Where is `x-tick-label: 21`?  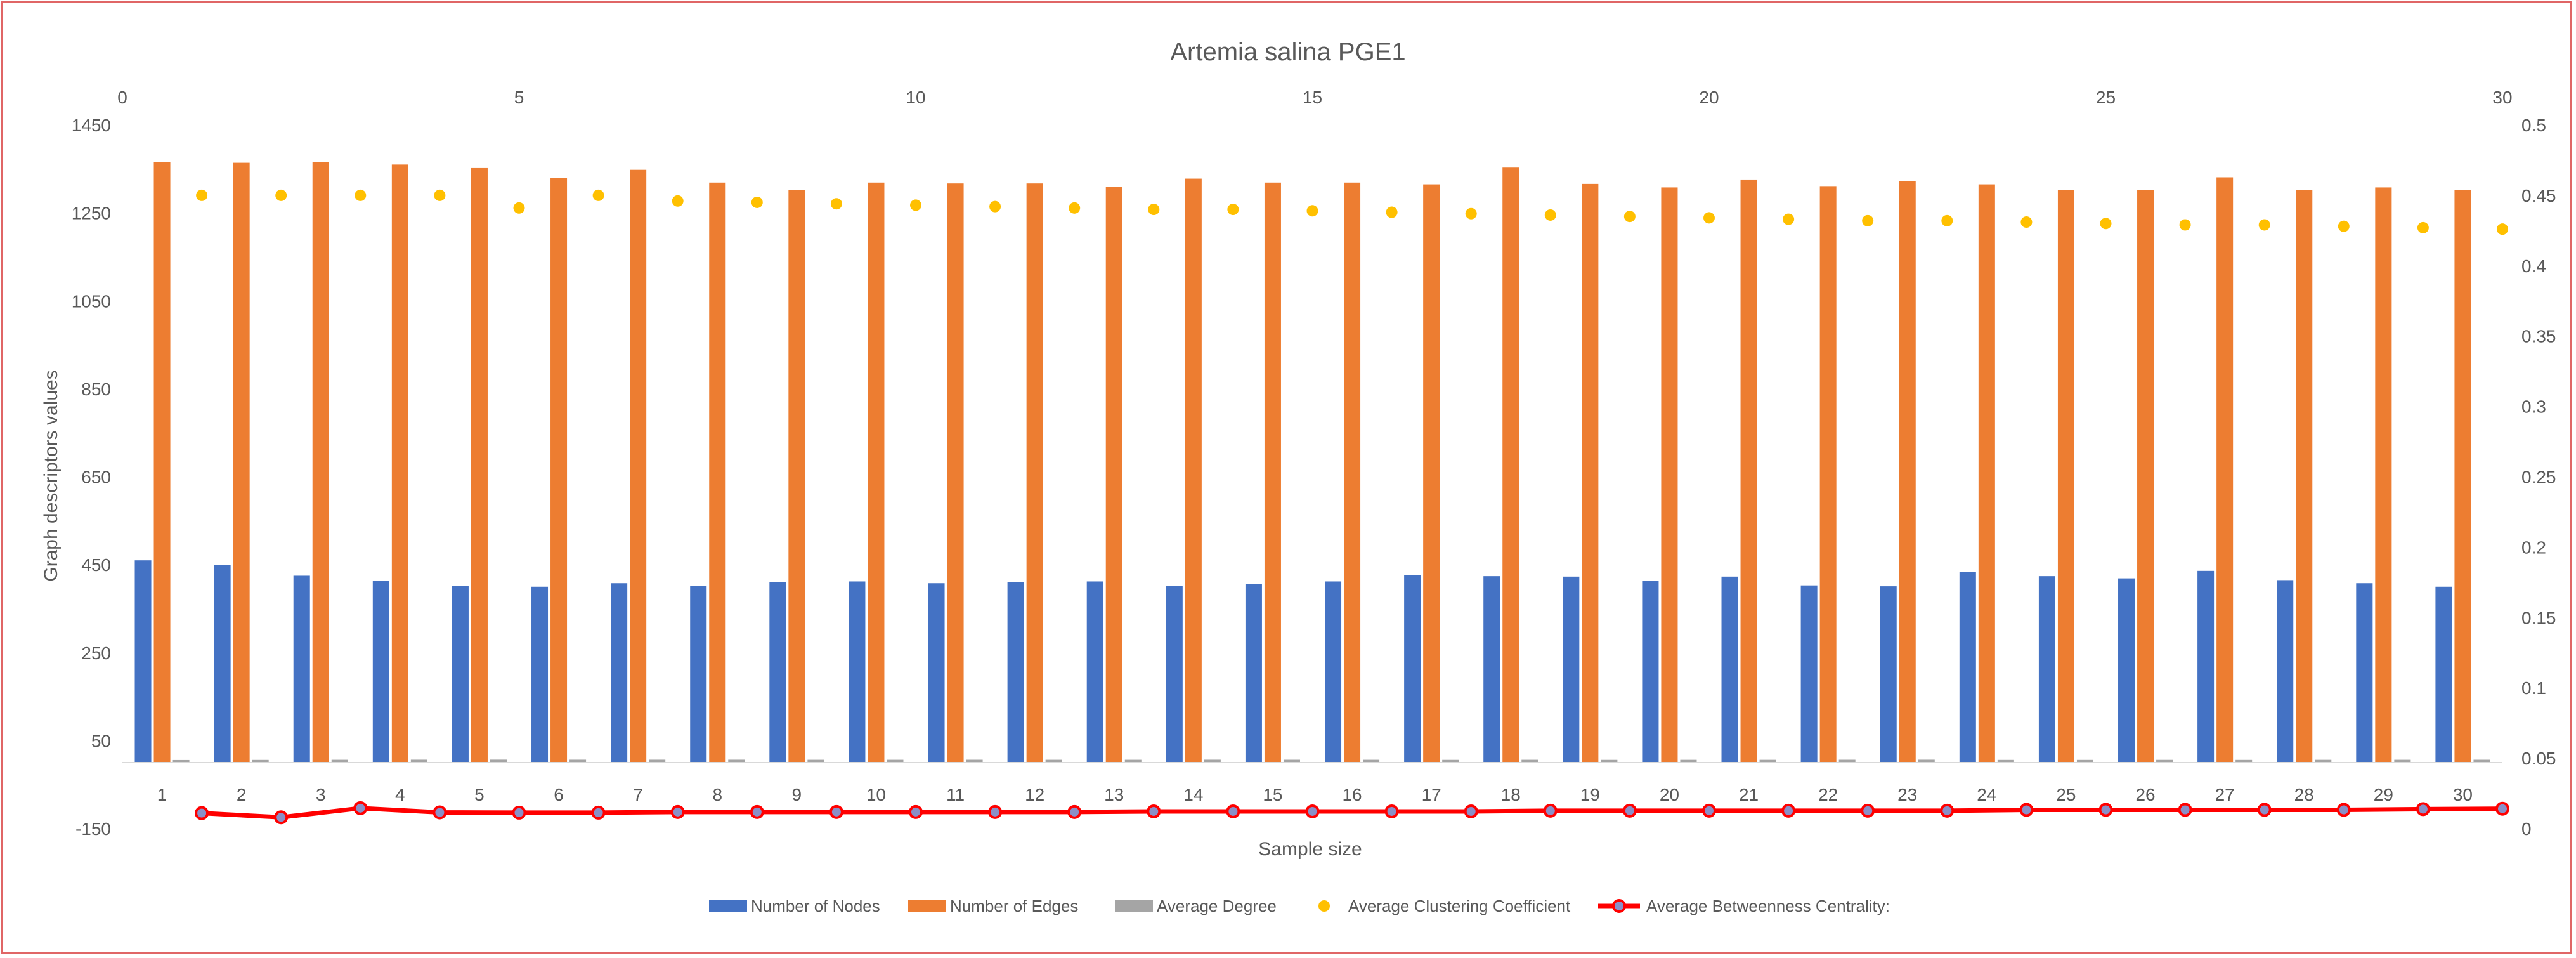
x-tick-label: 21 is located at coordinates (1749, 794).